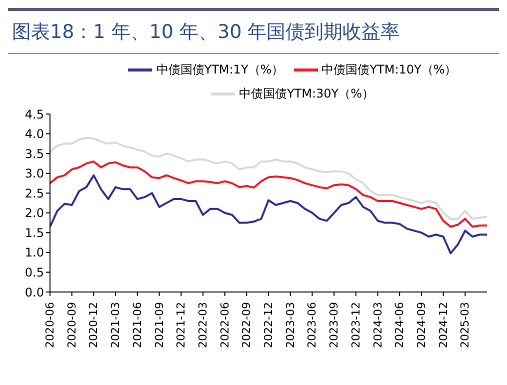 Image resolution: width=507 pixels, height=385 pixels. Describe the element at coordinates (34, 272) in the screenshot. I see `y-tick-label: 0.5` at that location.